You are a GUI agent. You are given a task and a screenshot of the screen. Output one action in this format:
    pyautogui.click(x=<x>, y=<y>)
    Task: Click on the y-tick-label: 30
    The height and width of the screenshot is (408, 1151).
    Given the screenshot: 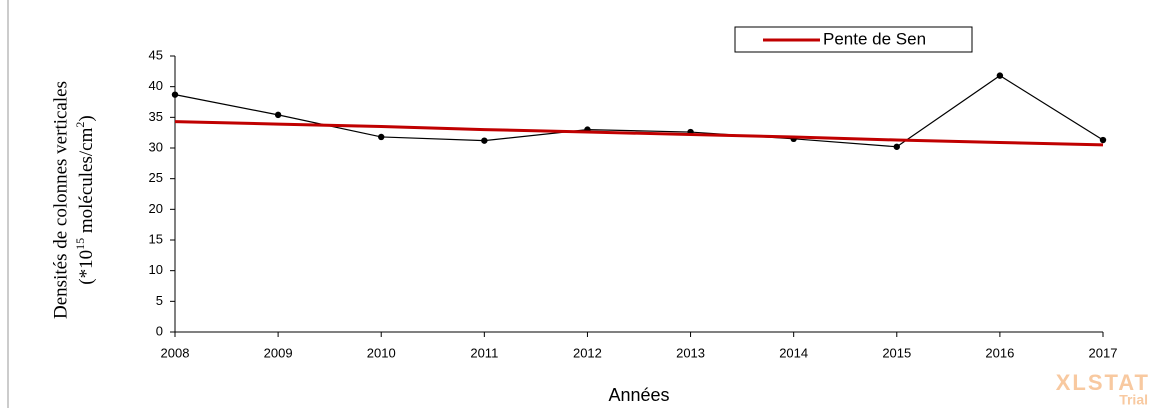 What is the action you would take?
    pyautogui.click(x=156, y=146)
    